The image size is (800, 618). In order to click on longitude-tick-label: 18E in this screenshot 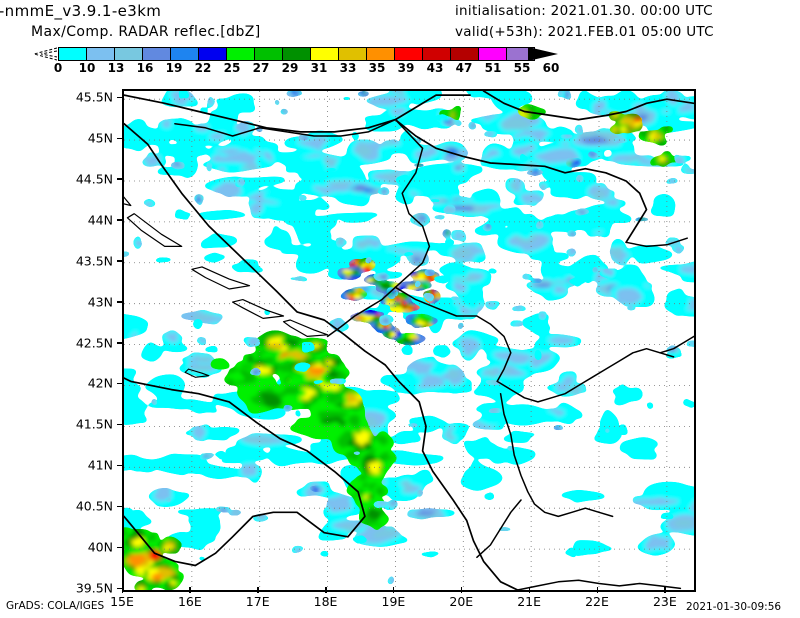, I will do `click(325, 601)`.